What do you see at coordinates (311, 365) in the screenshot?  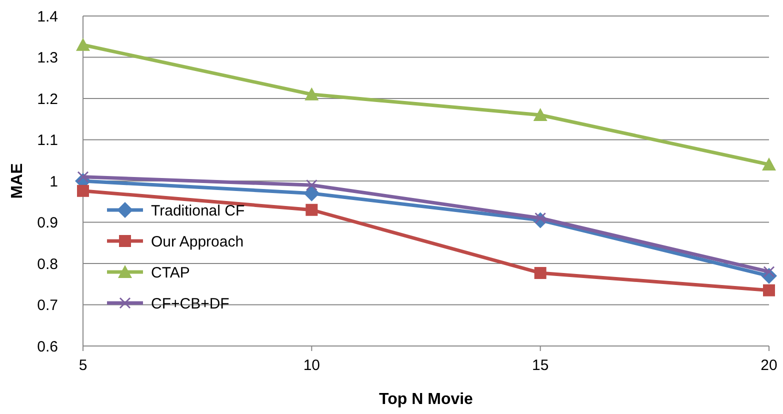 I see `x-tick-label: 10` at bounding box center [311, 365].